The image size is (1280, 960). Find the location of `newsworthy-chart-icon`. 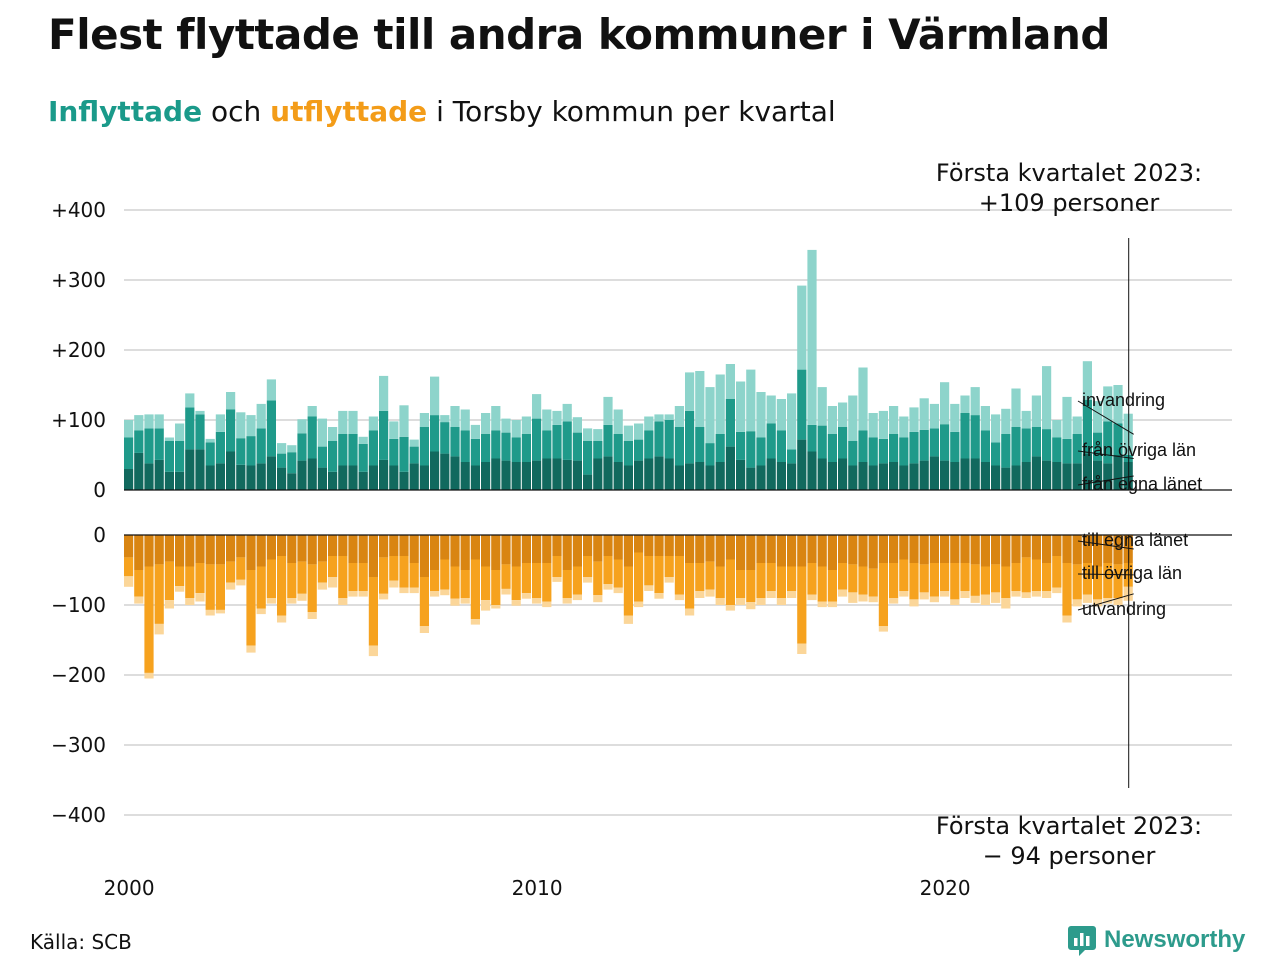

newsworthy-chart-icon is located at coordinates (1082, 941).